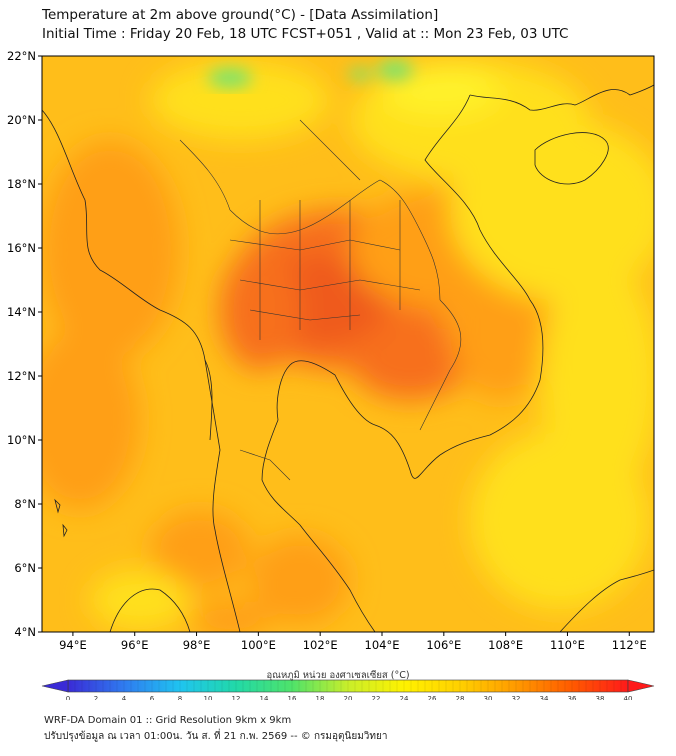  I want to click on colorbar-min-extend, so click(55, 686).